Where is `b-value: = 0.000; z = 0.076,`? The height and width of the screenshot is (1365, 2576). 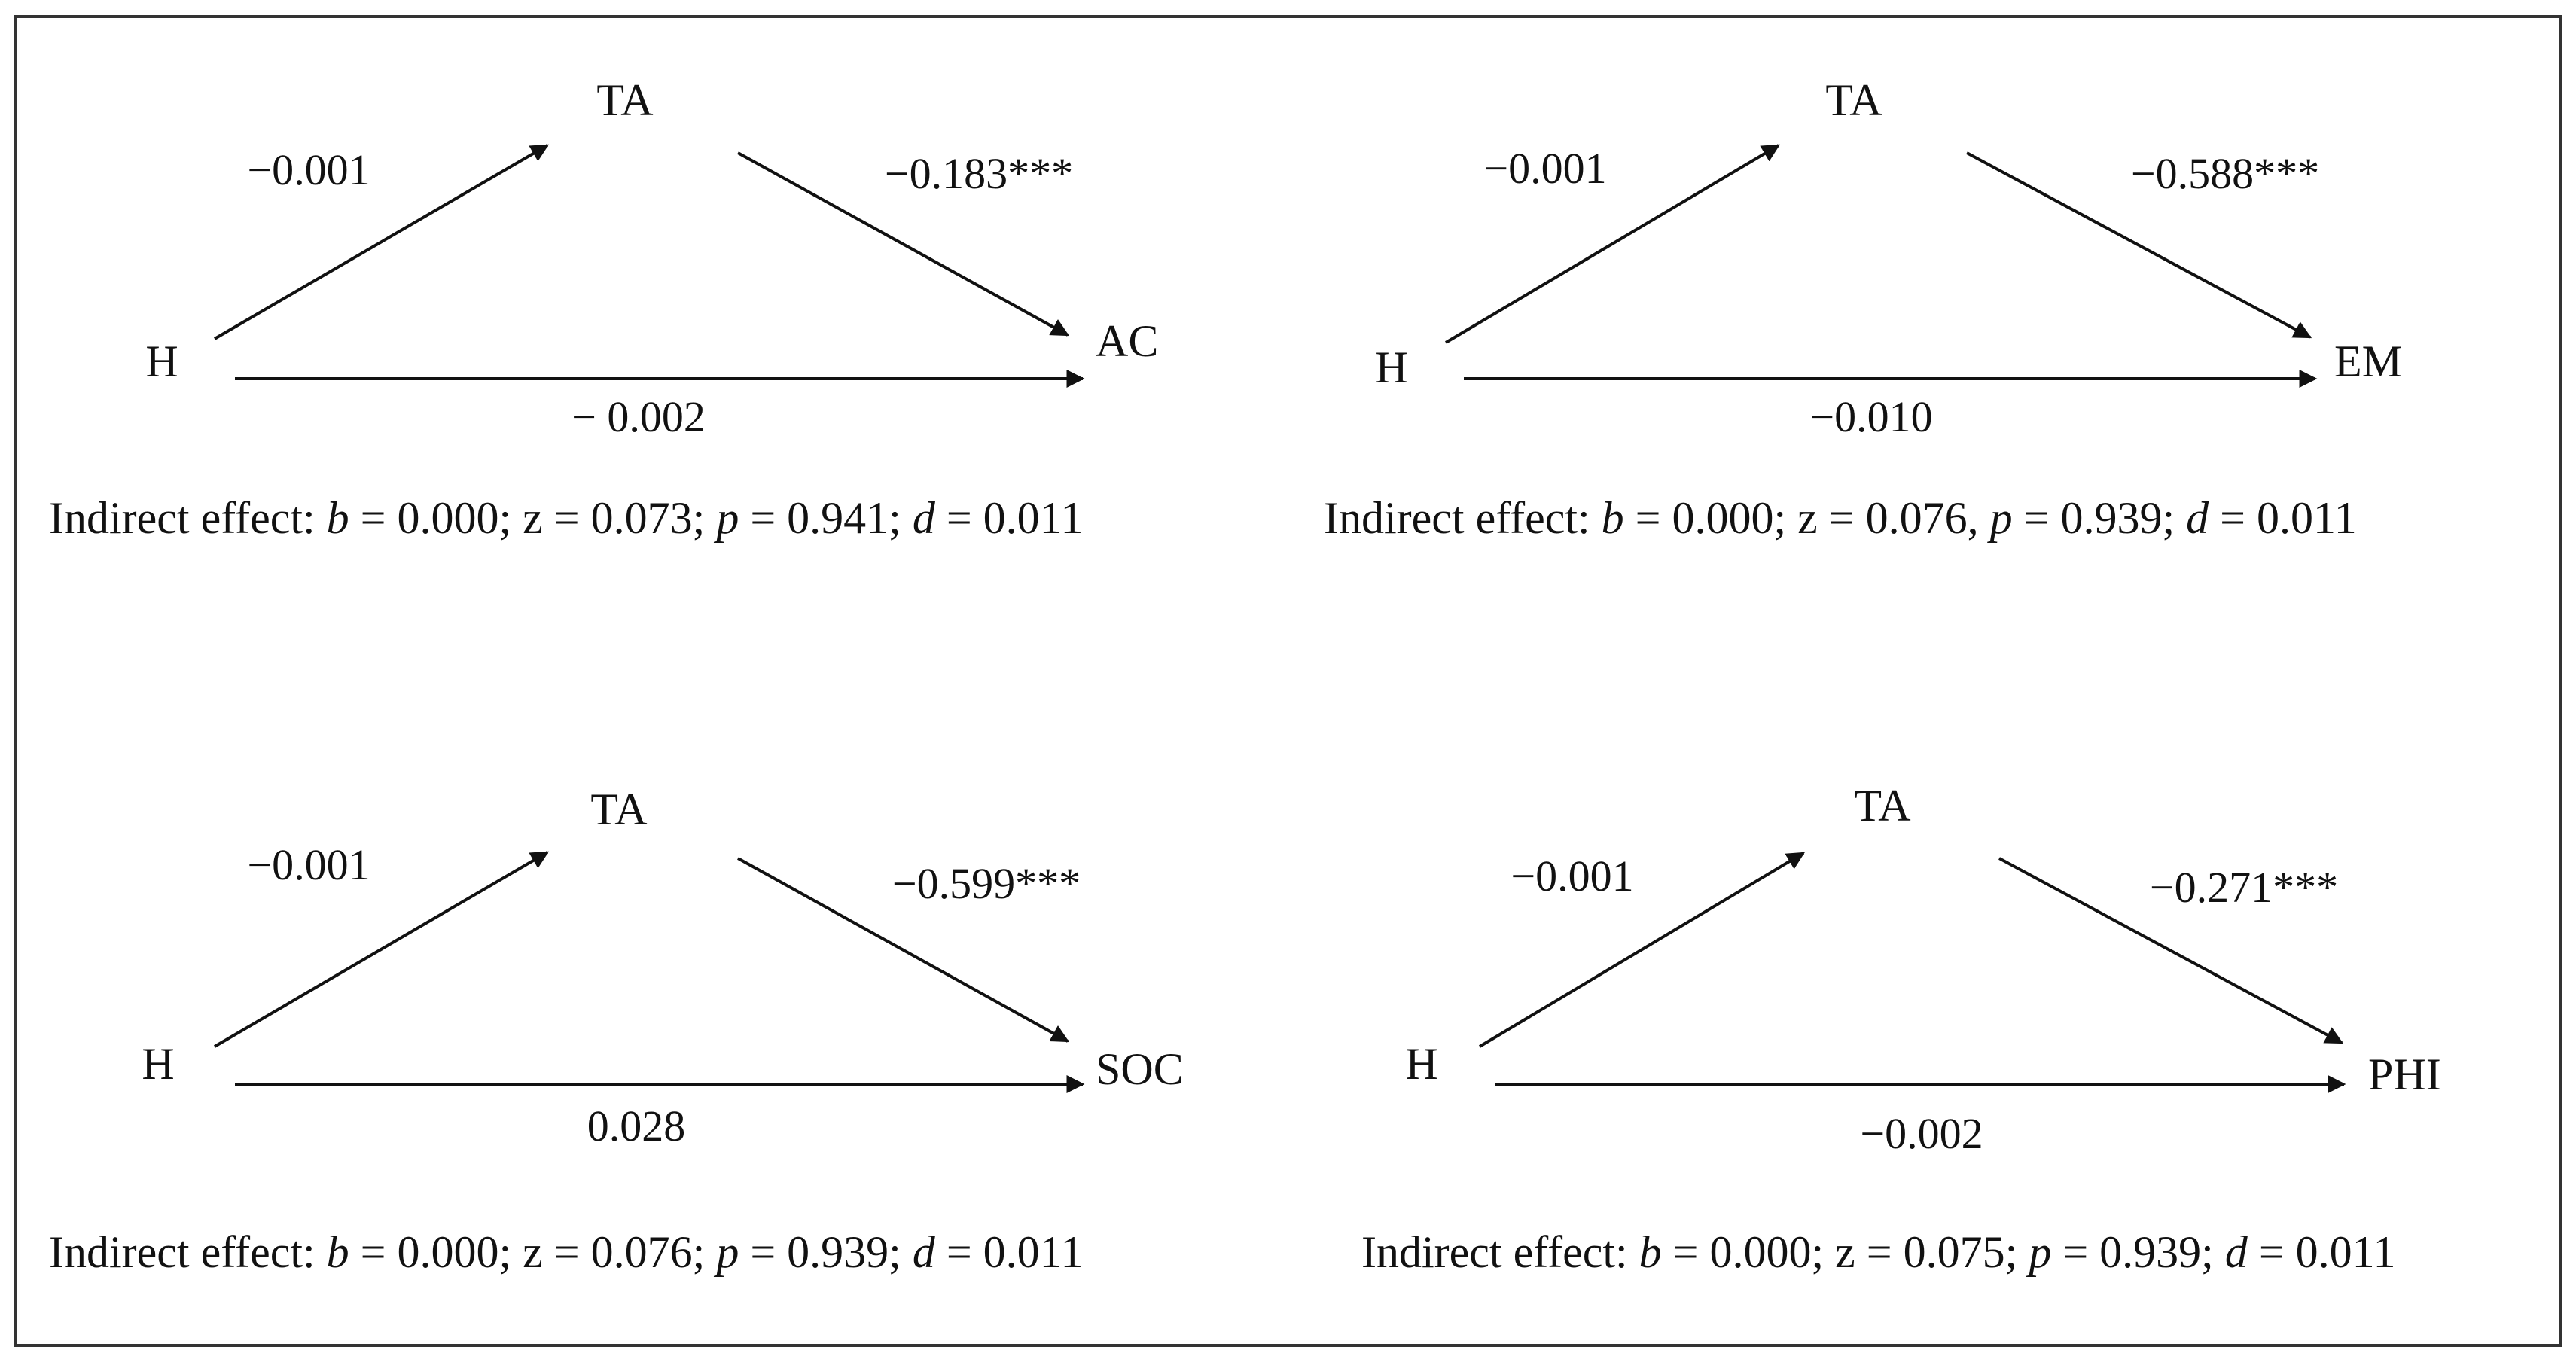
b-value: = 0.000; z = 0.076, is located at coordinates (1807, 518).